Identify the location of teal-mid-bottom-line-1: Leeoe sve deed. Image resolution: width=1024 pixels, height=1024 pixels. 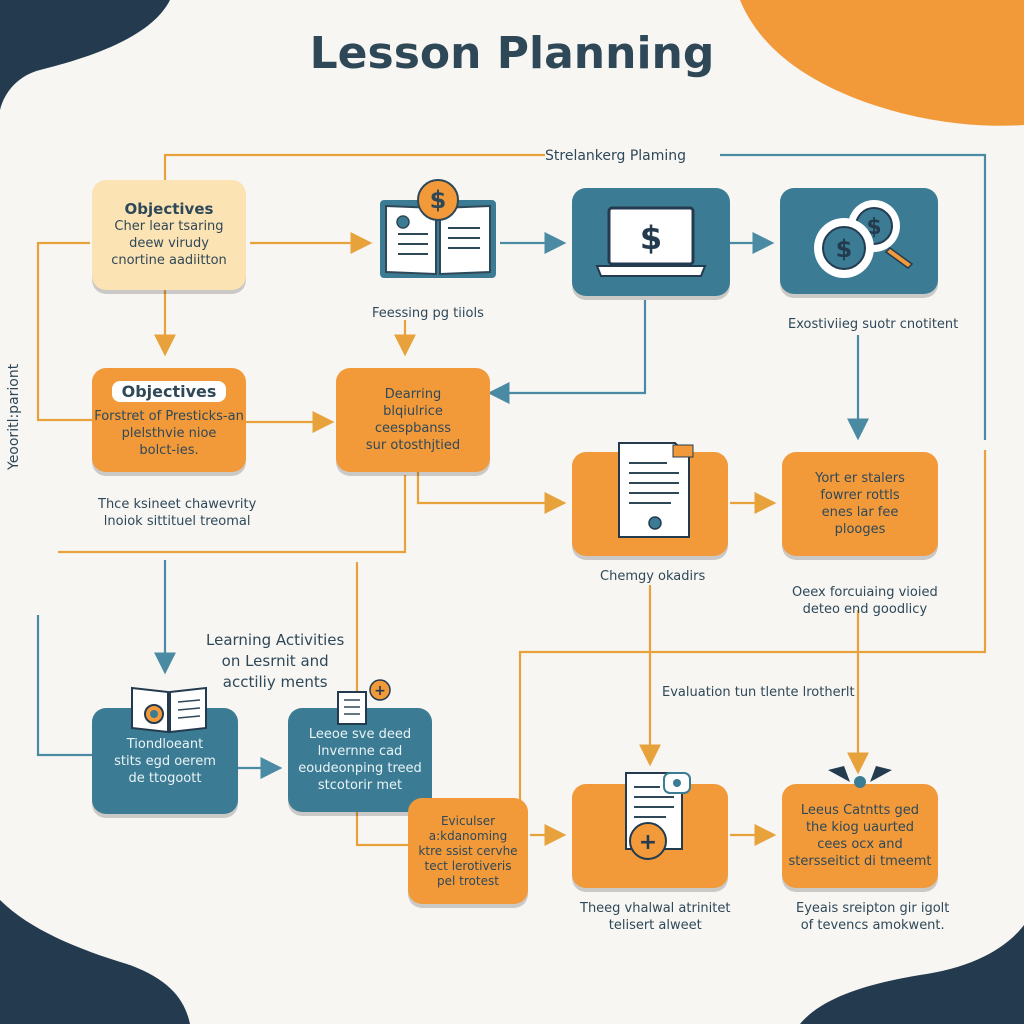
(360, 734).